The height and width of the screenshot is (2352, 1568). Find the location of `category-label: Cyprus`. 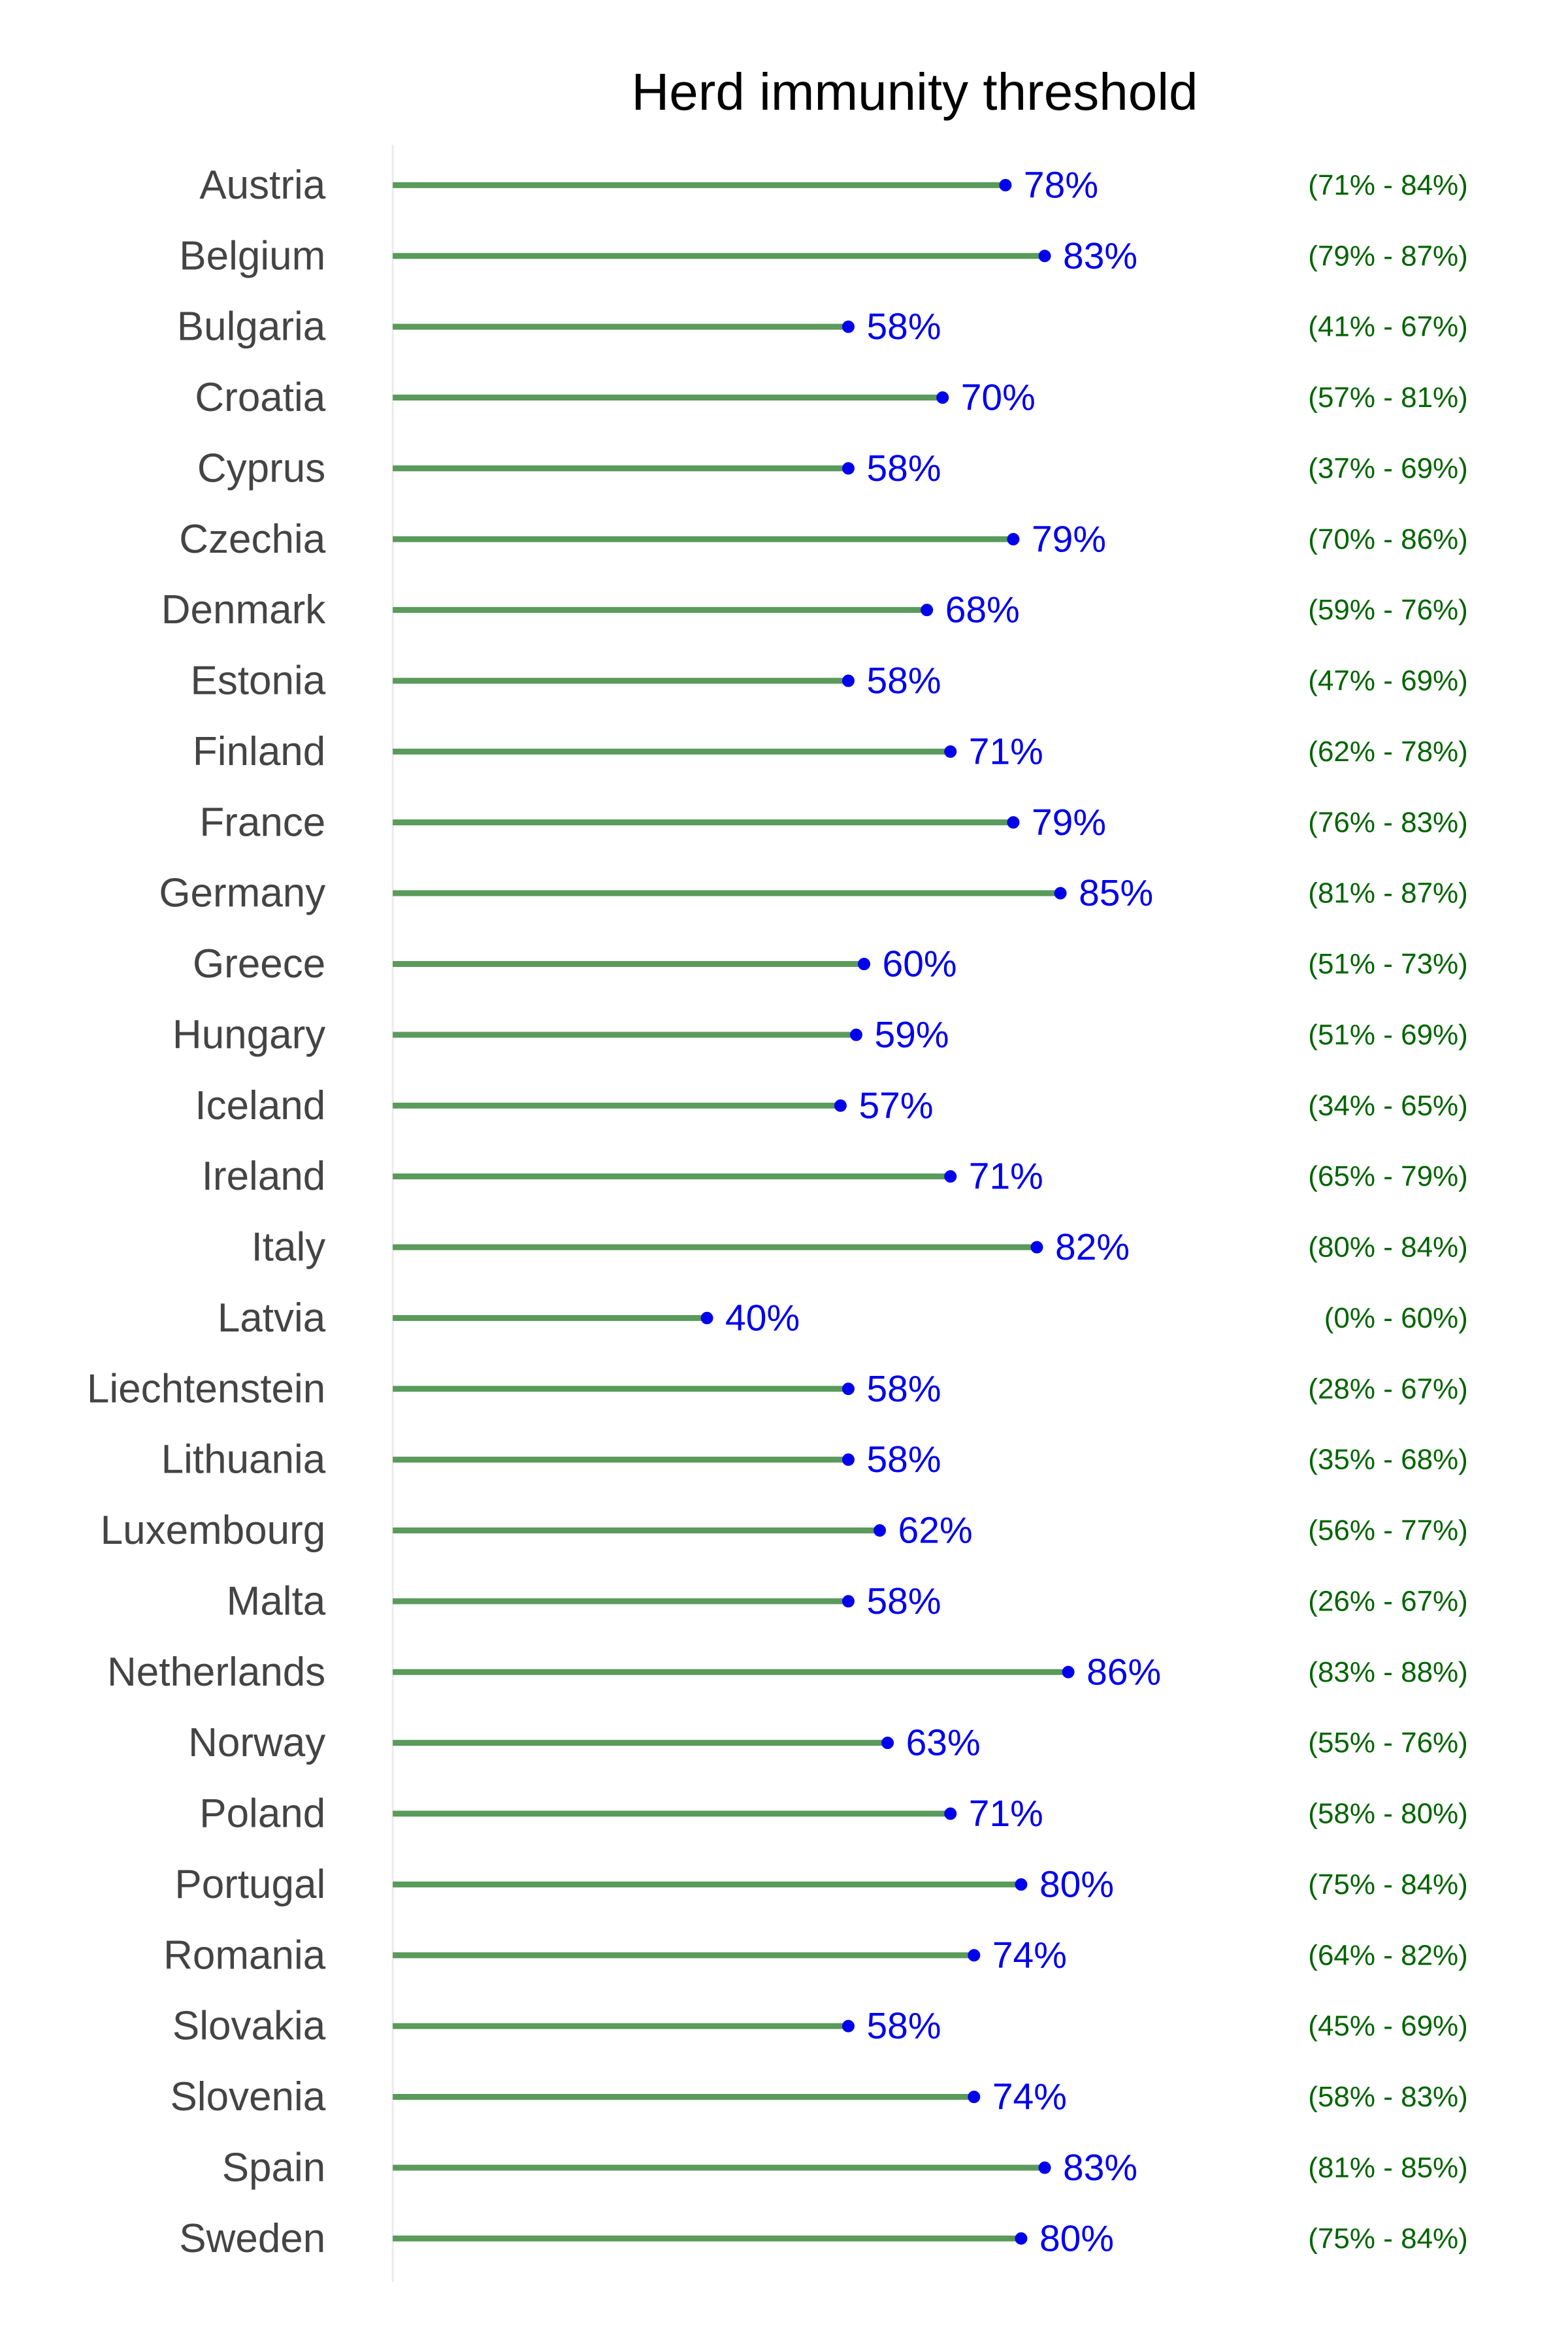

category-label: Cyprus is located at coordinates (261, 468).